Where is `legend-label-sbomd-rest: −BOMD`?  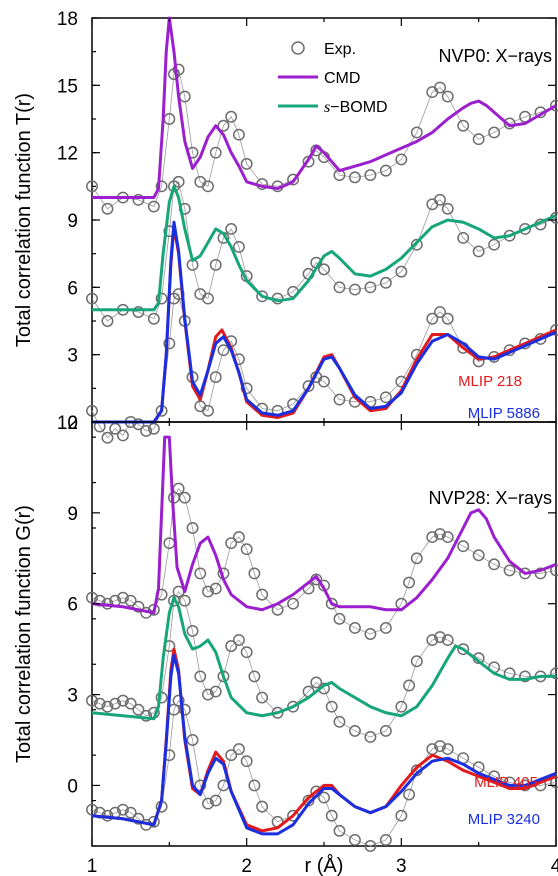 legend-label-sbomd-rest: −BOMD is located at coordinates (358, 107).